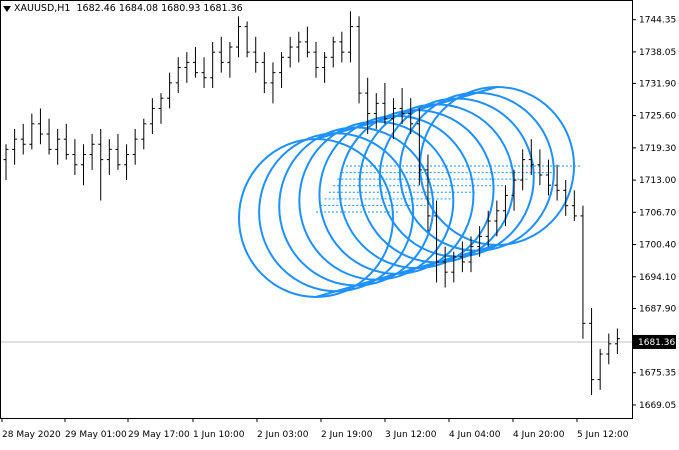  What do you see at coordinates (411, 435) in the screenshot?
I see `x-tick-label: 3 Jun 12:00` at bounding box center [411, 435].